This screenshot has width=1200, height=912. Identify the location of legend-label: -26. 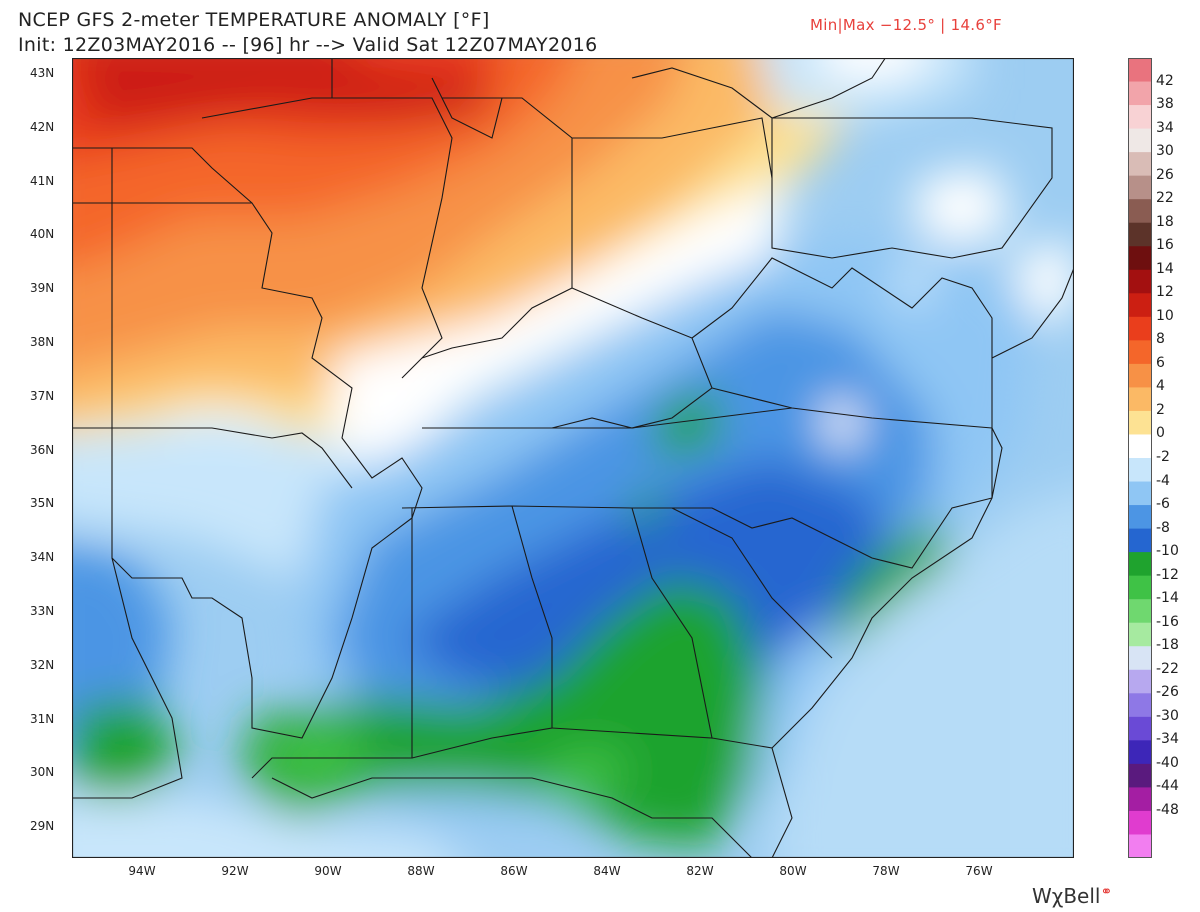
(1167, 692).